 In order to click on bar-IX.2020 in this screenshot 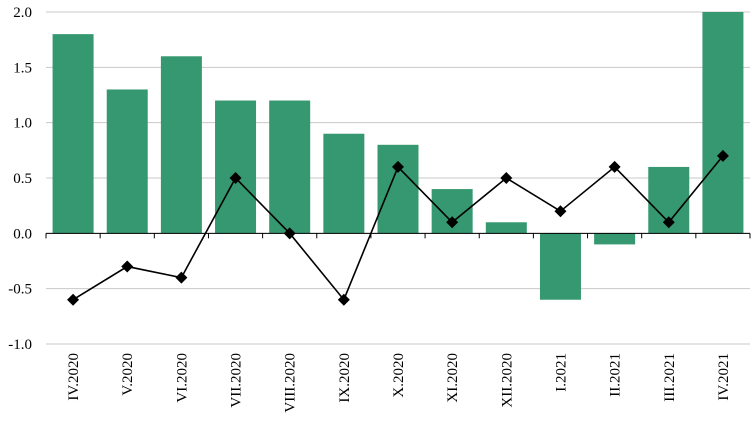, I will do `click(344, 183)`.